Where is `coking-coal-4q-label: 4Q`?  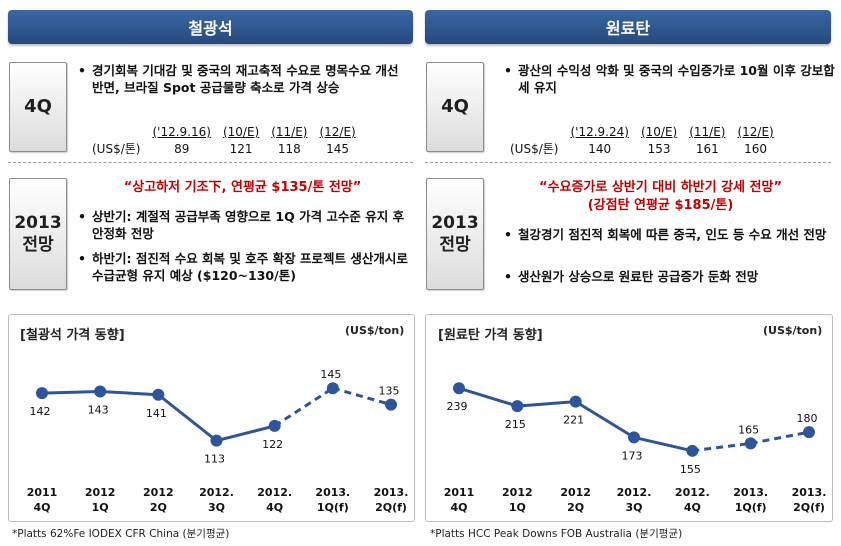 coking-coal-4q-label: 4Q is located at coordinates (455, 107).